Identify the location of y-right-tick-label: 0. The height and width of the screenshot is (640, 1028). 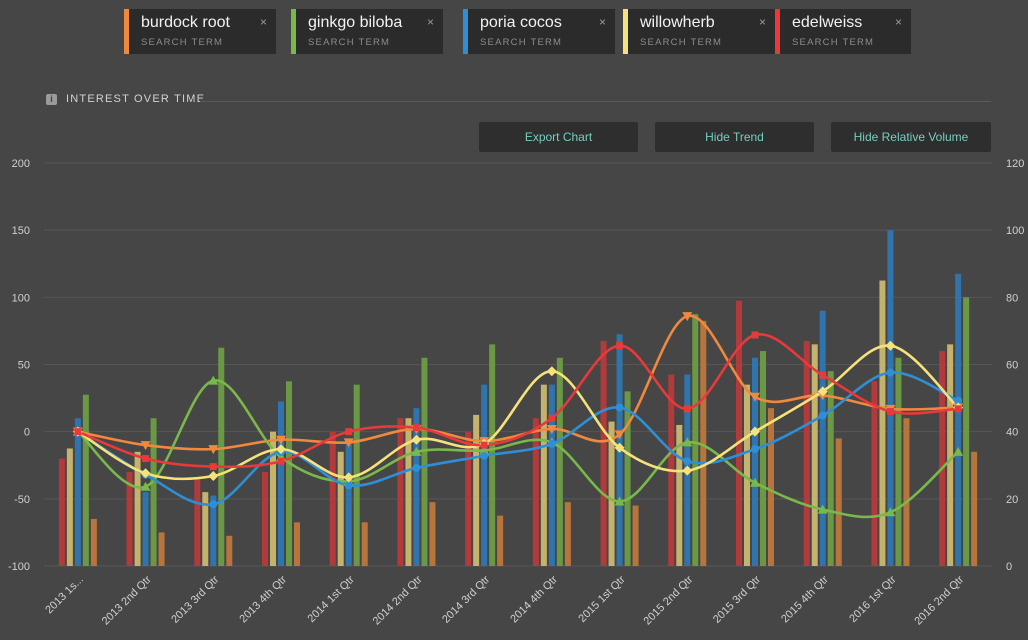
(1009, 567).